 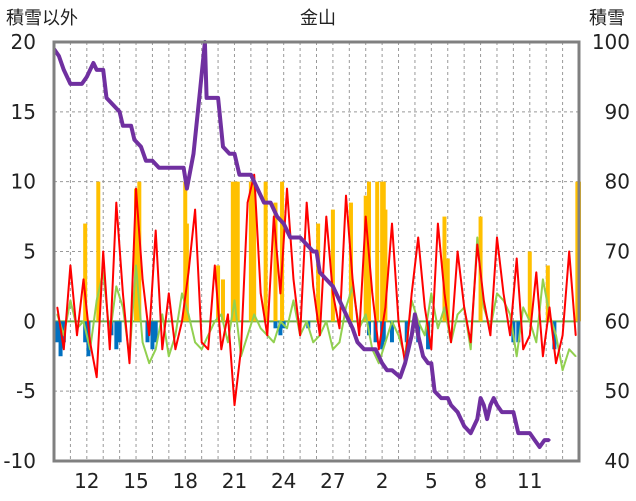 I want to click on y-right-tick-label: 70, so click(x=617, y=252).